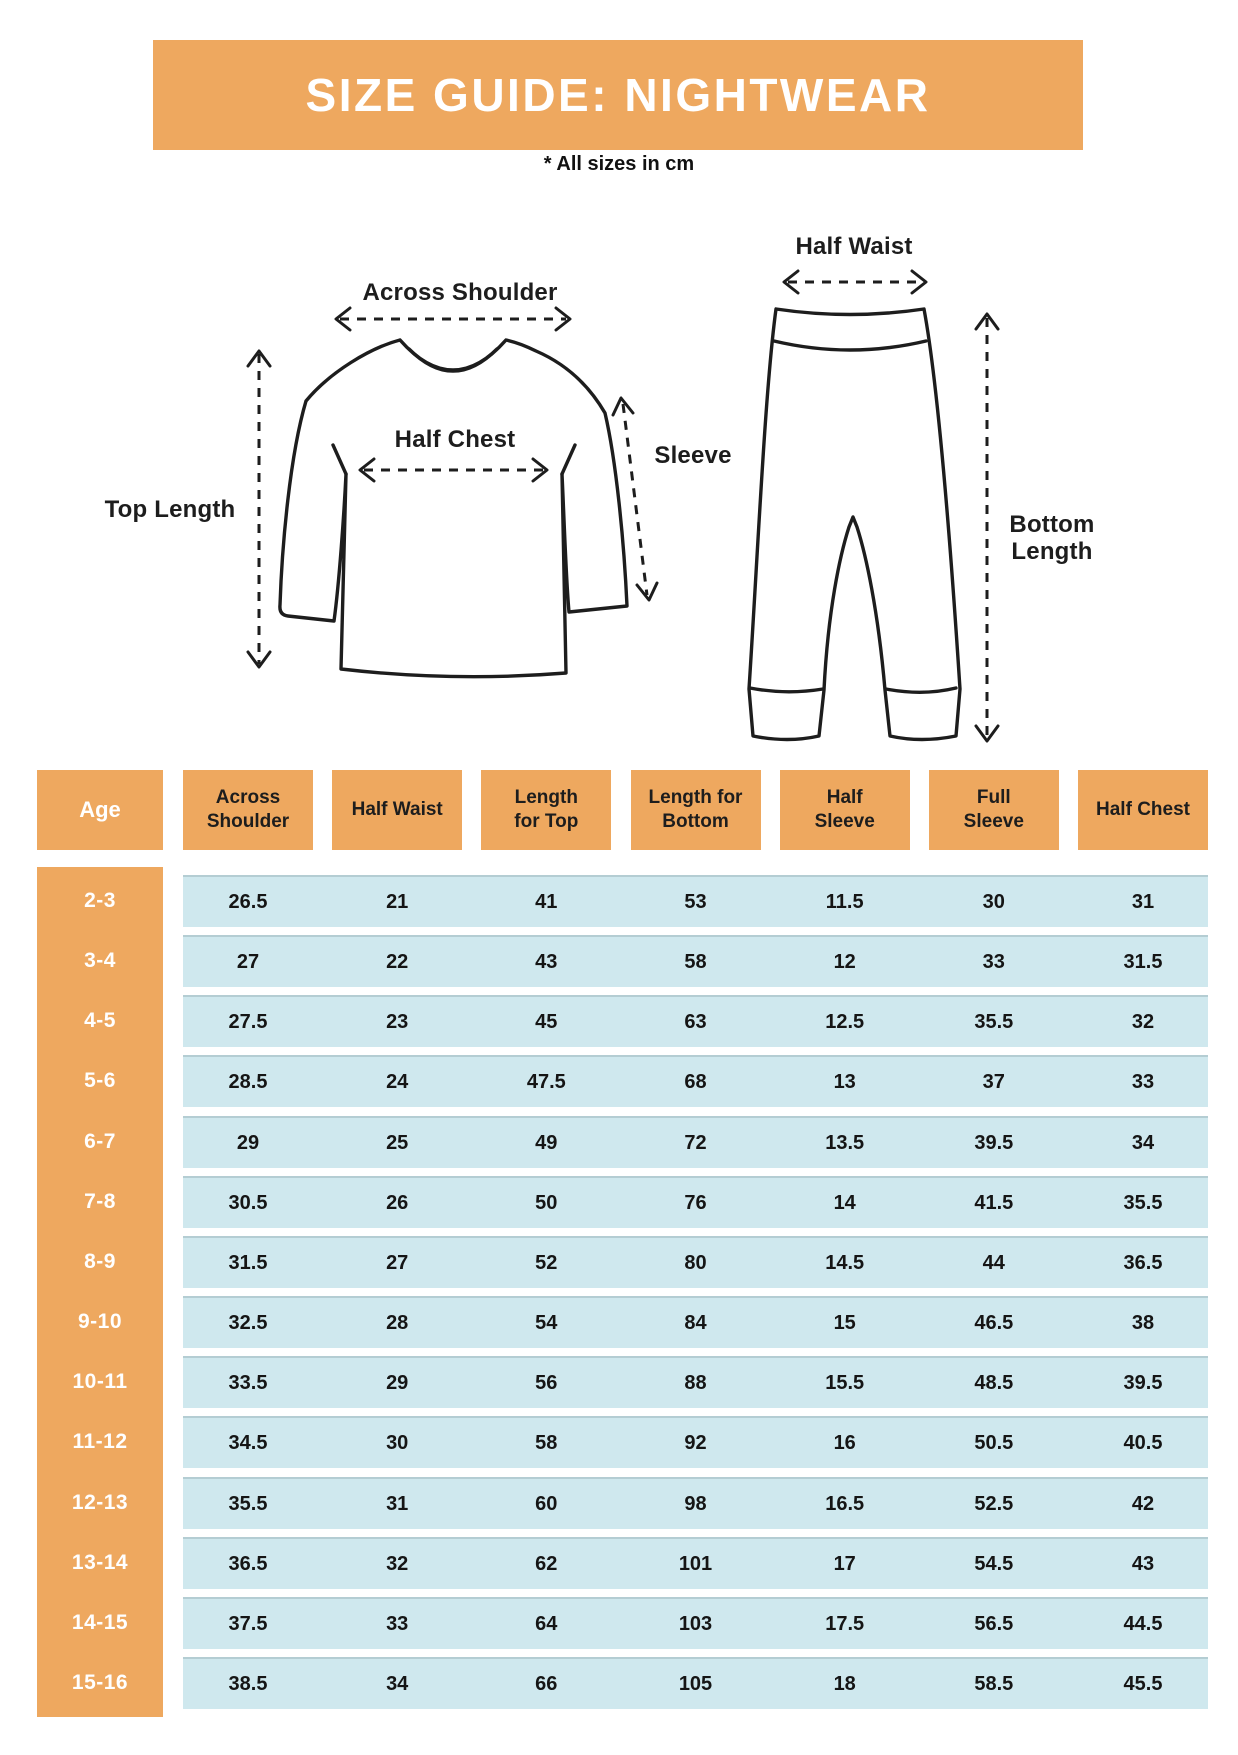 The width and height of the screenshot is (1238, 1755). Describe the element at coordinates (1143, 1623) in the screenshot. I see `table-cell: 44.5` at that location.